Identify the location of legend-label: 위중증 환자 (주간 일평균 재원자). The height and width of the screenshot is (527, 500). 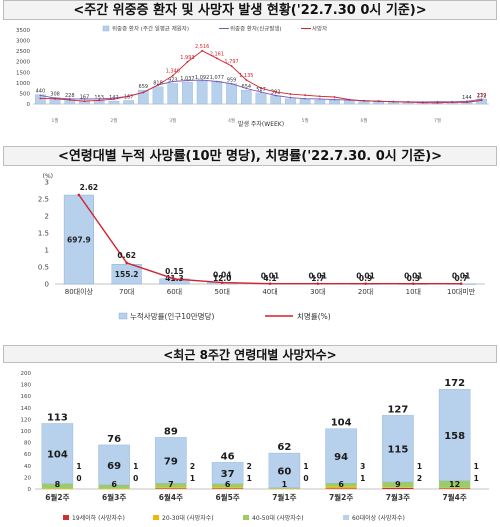
(150, 29).